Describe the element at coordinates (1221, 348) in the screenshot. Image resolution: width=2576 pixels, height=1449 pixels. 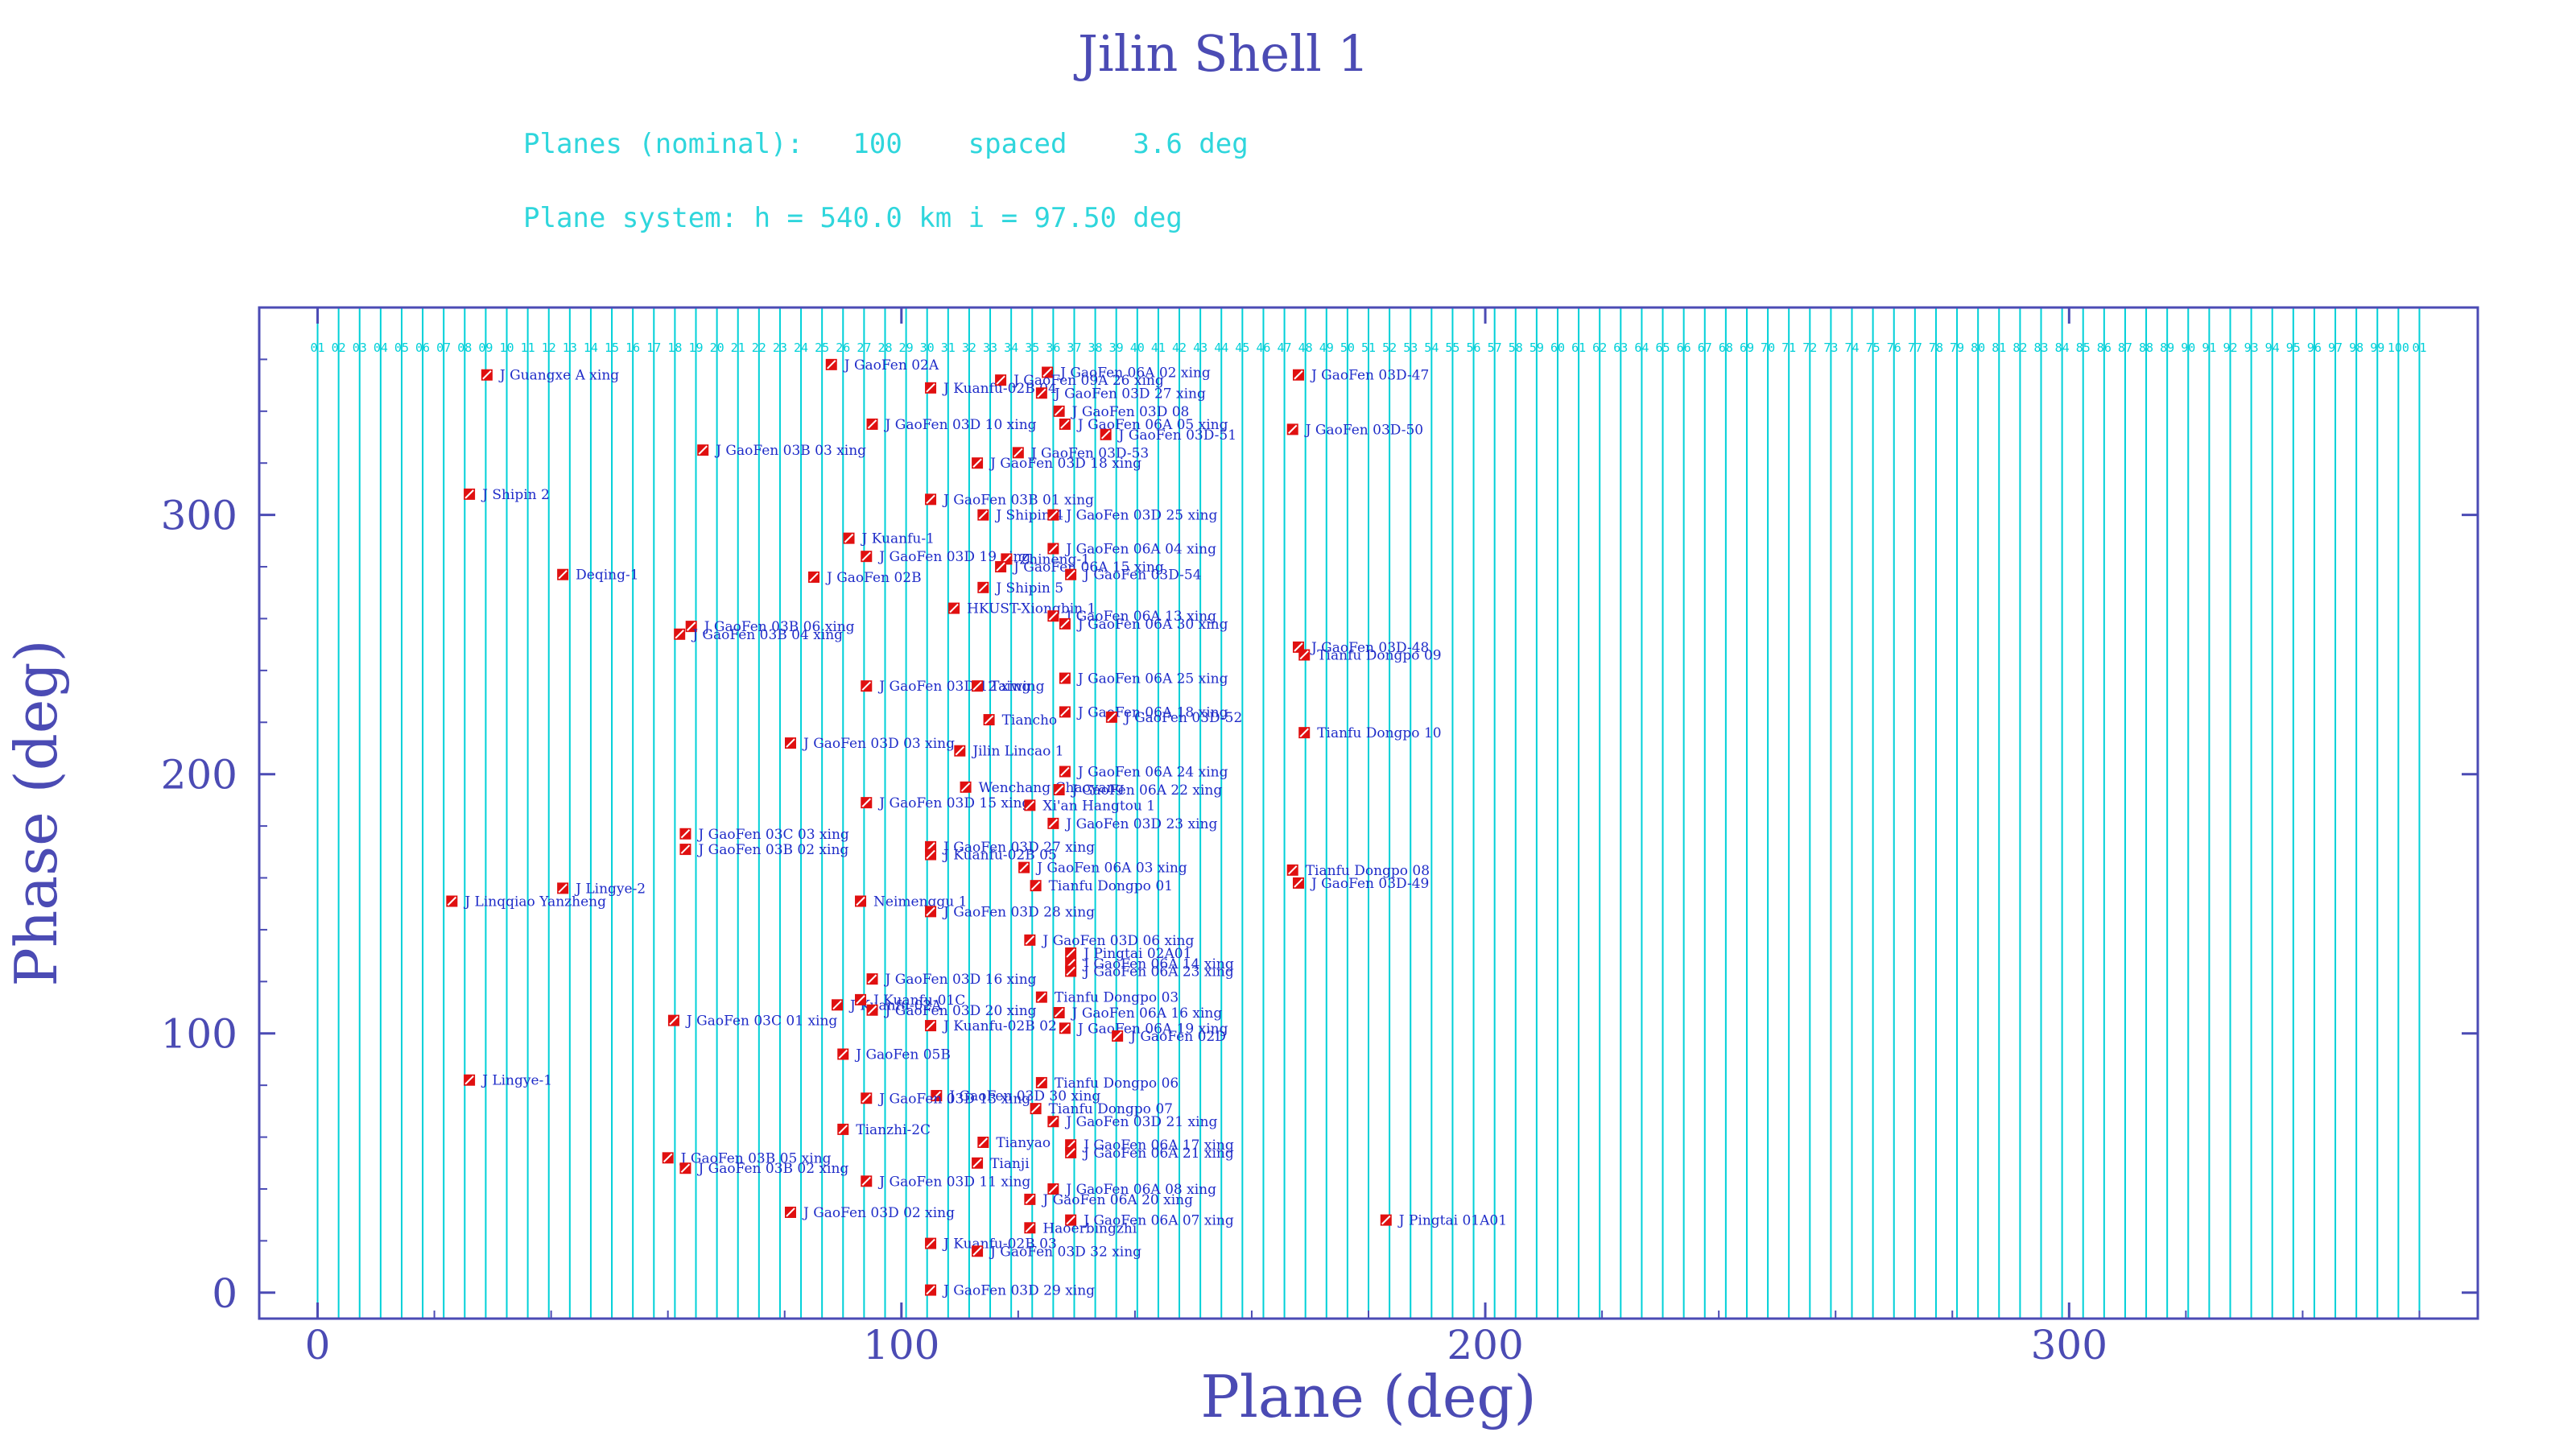
I see `plane-number-label: 44` at that location.